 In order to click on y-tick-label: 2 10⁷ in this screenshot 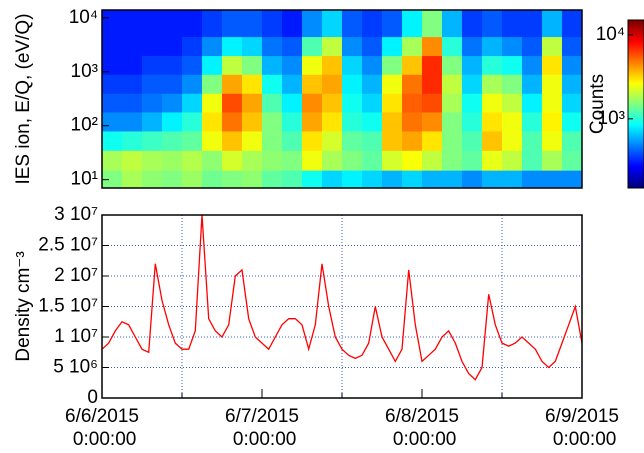, I will do `click(76, 275)`.